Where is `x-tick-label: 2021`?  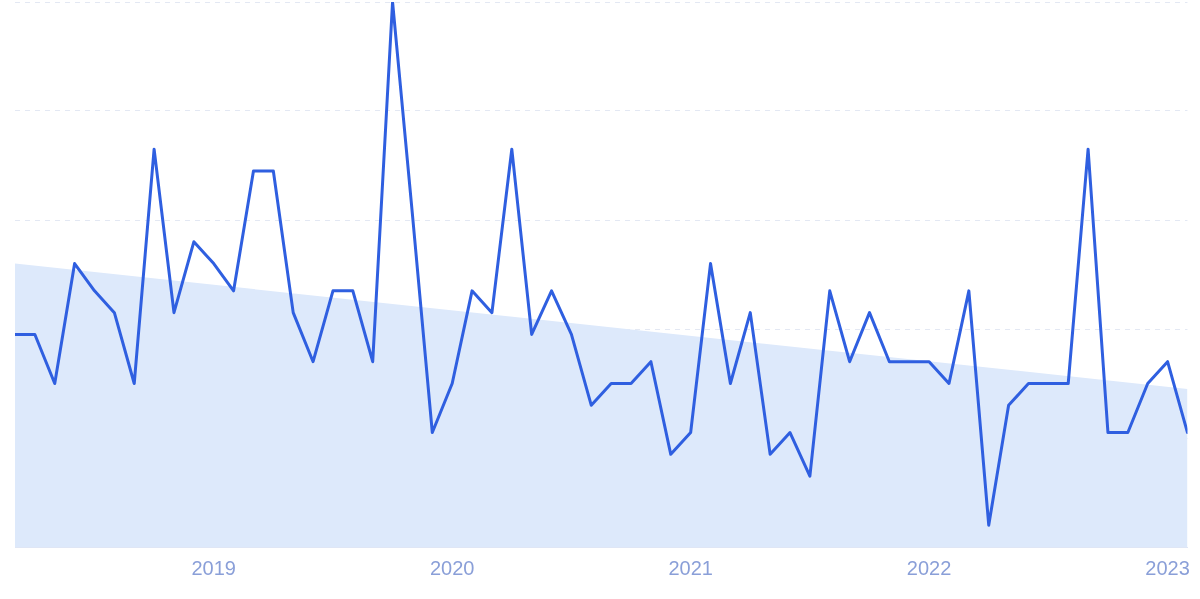
x-tick-label: 2021 is located at coordinates (690, 567).